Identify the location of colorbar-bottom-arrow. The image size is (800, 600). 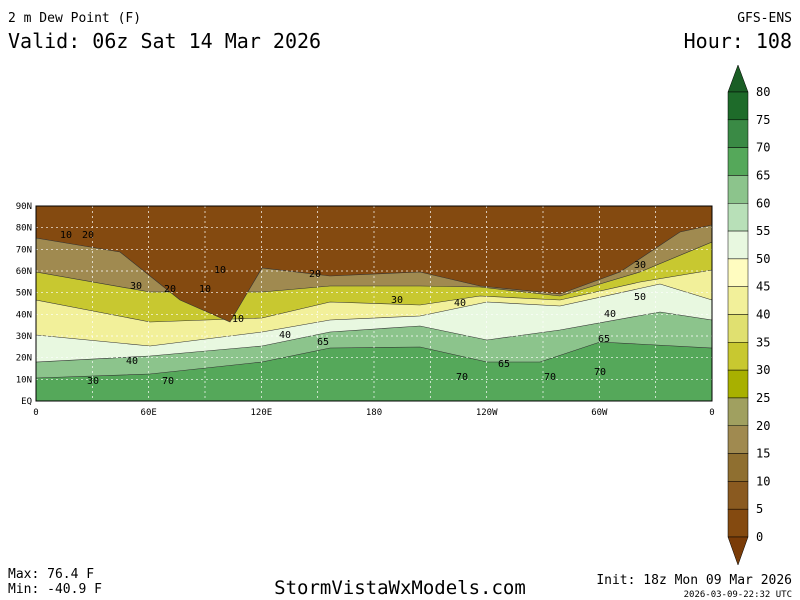
(738, 551).